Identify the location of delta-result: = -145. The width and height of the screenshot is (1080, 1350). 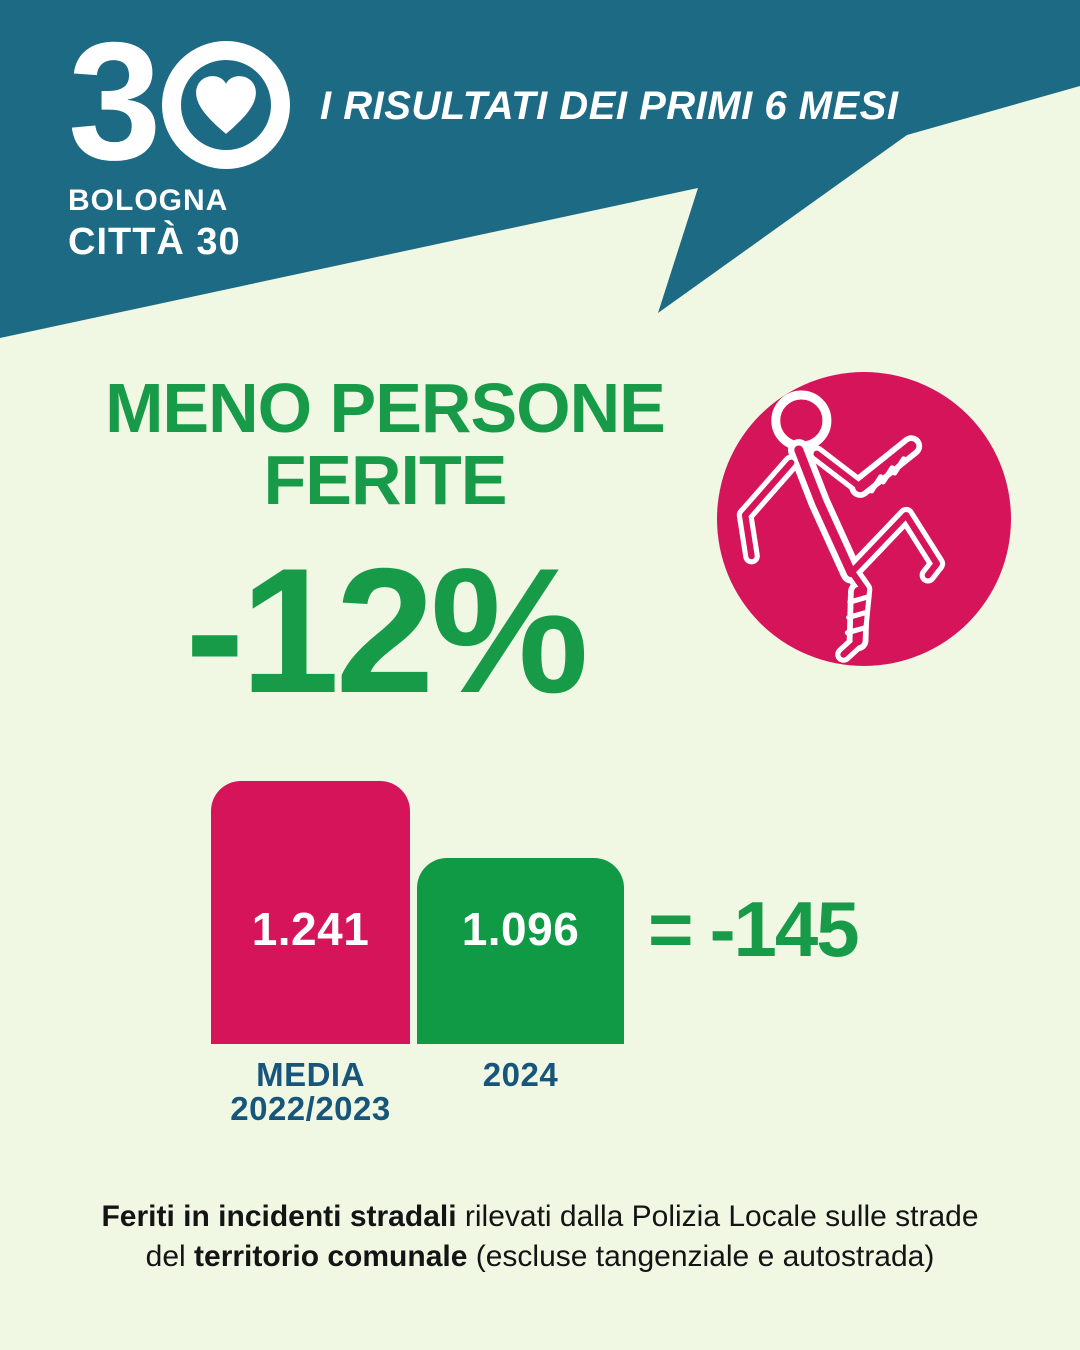
(754, 929).